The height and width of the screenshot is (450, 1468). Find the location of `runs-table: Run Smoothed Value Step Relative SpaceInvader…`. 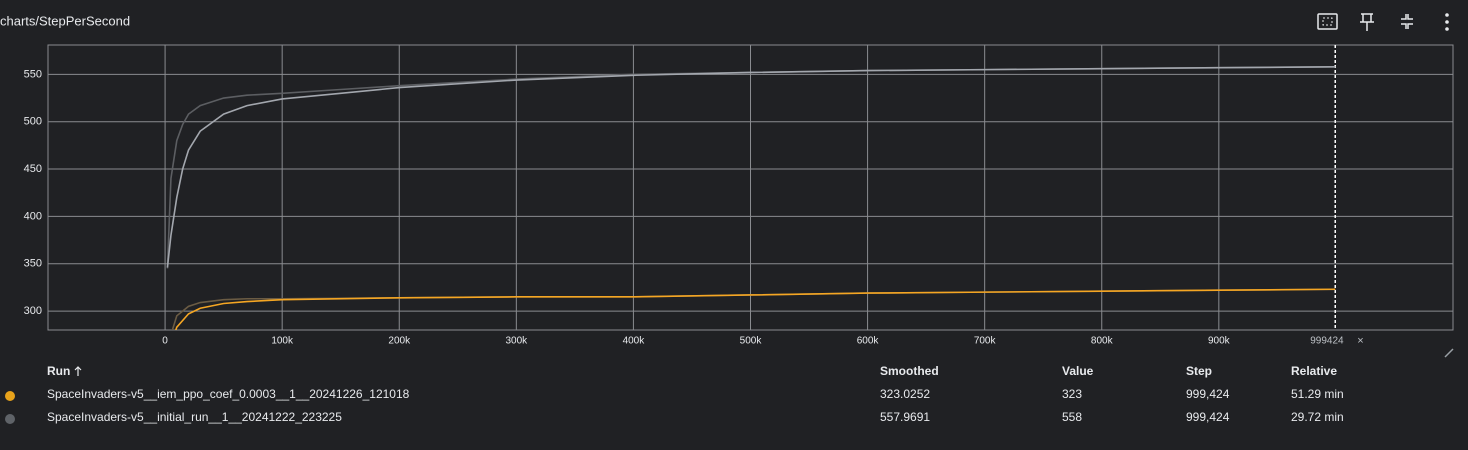

runs-table: Run Smoothed Value Step Relative SpaceInvader… is located at coordinates (674, 394).